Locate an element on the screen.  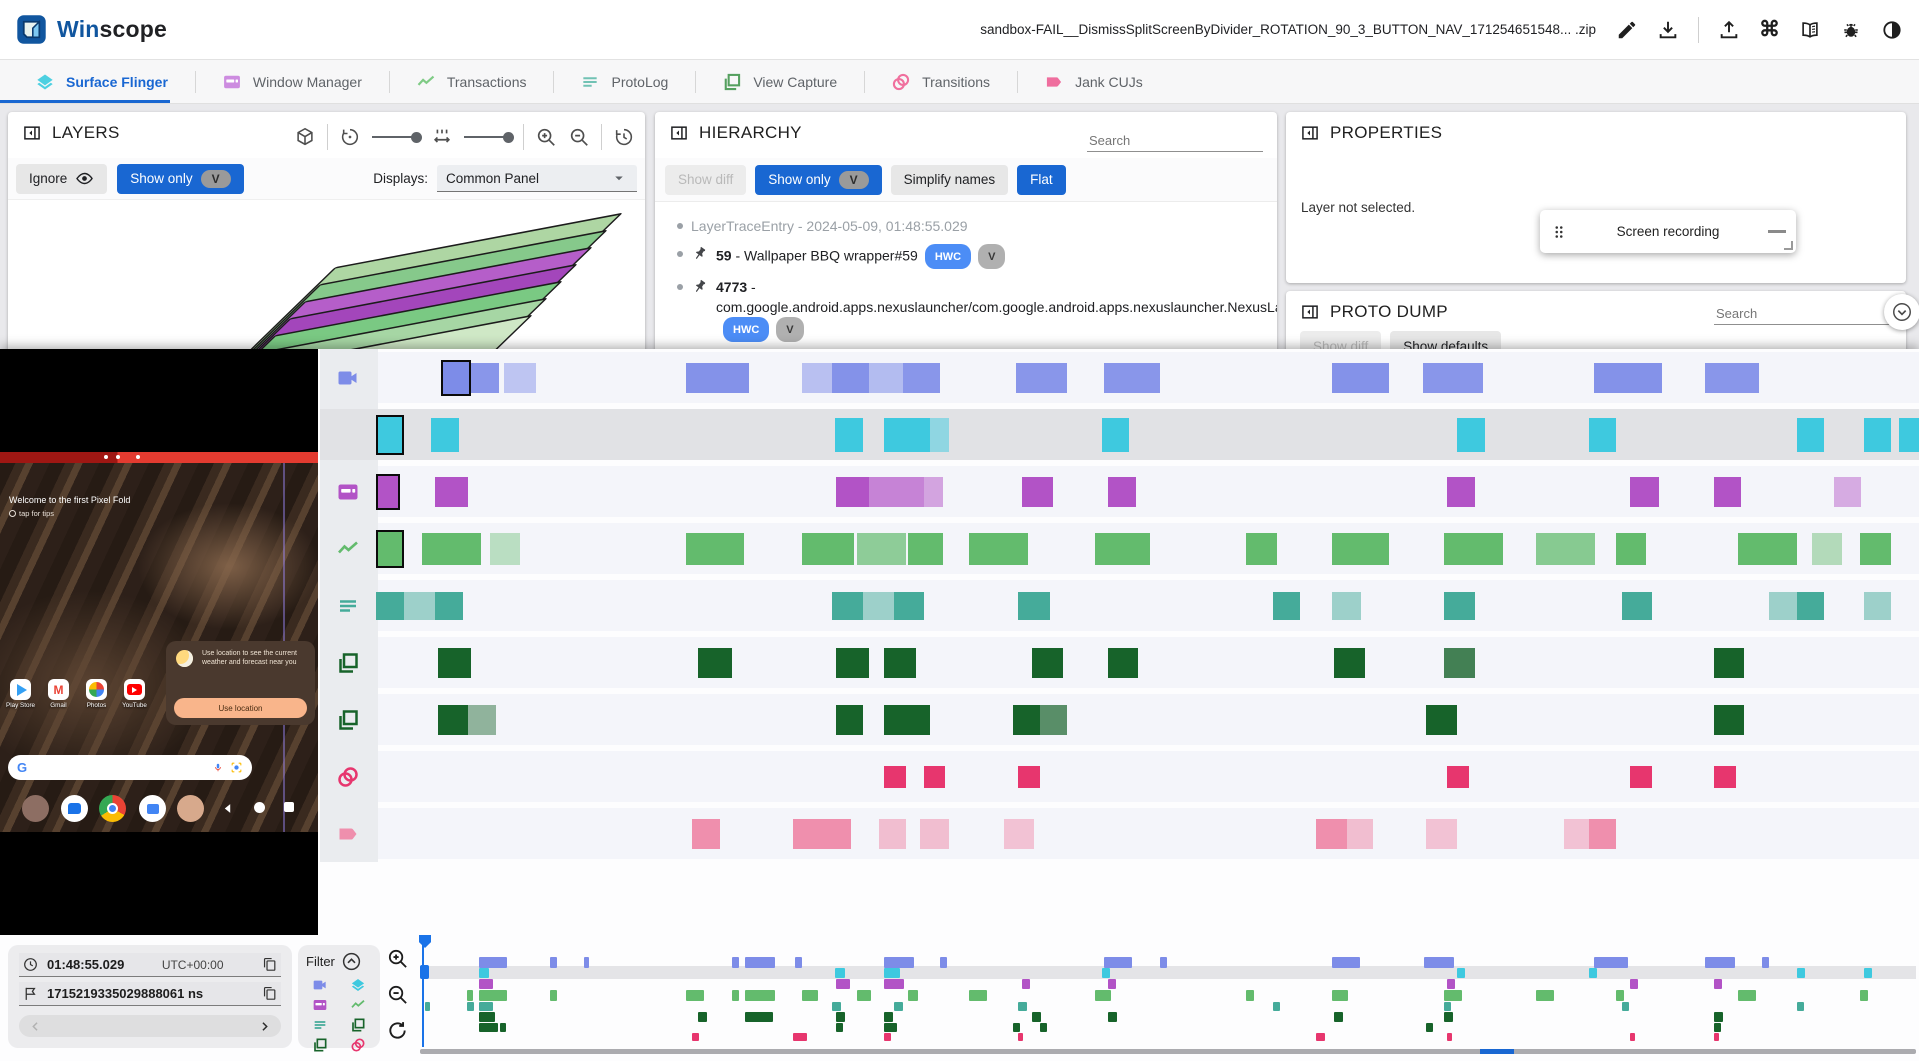
collapse-timeline-button is located at coordinates (1901, 312).